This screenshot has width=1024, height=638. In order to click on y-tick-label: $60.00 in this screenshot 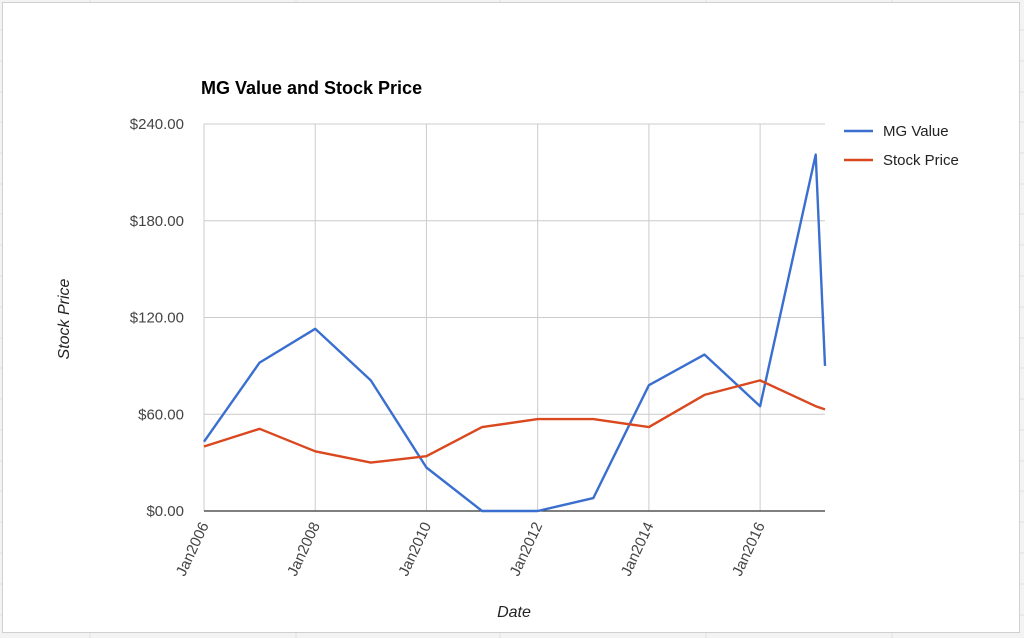, I will do `click(161, 414)`.